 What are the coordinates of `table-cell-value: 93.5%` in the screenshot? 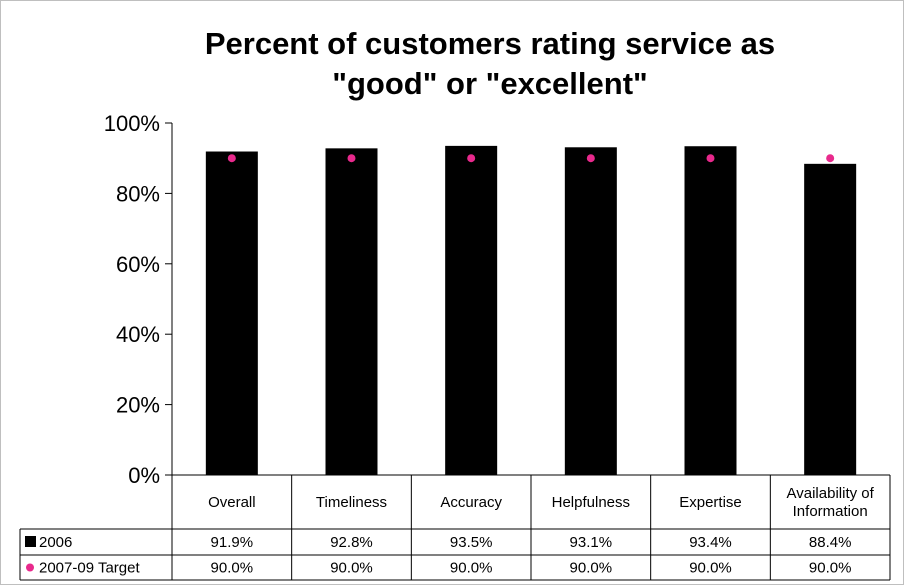 It's located at (471, 542).